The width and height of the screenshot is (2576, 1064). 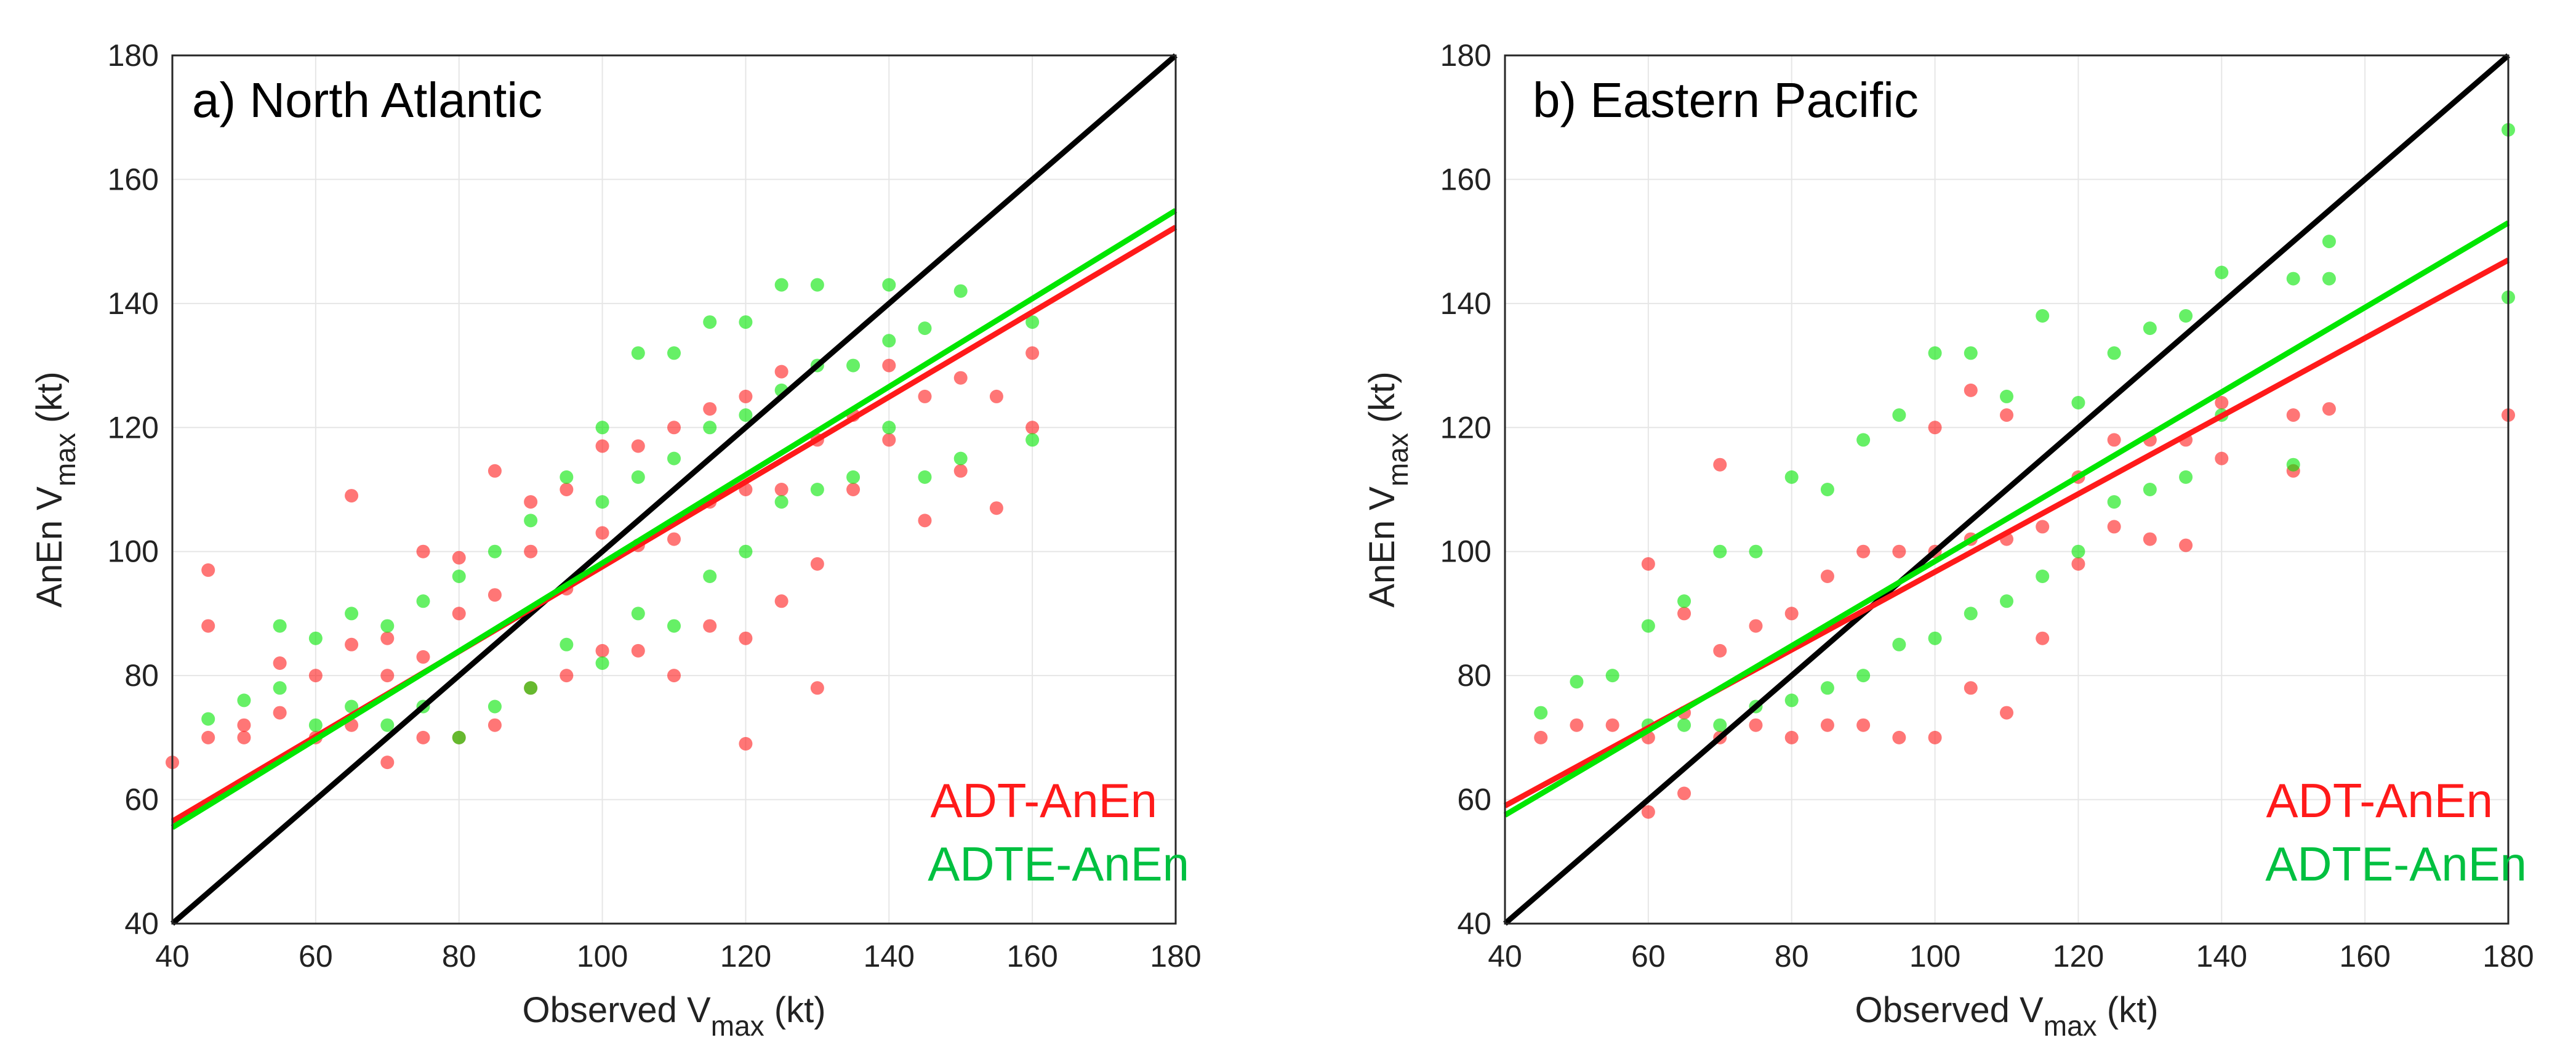 I want to click on legend-entry-adte: ADTE-AnEn, so click(x=2396, y=864).